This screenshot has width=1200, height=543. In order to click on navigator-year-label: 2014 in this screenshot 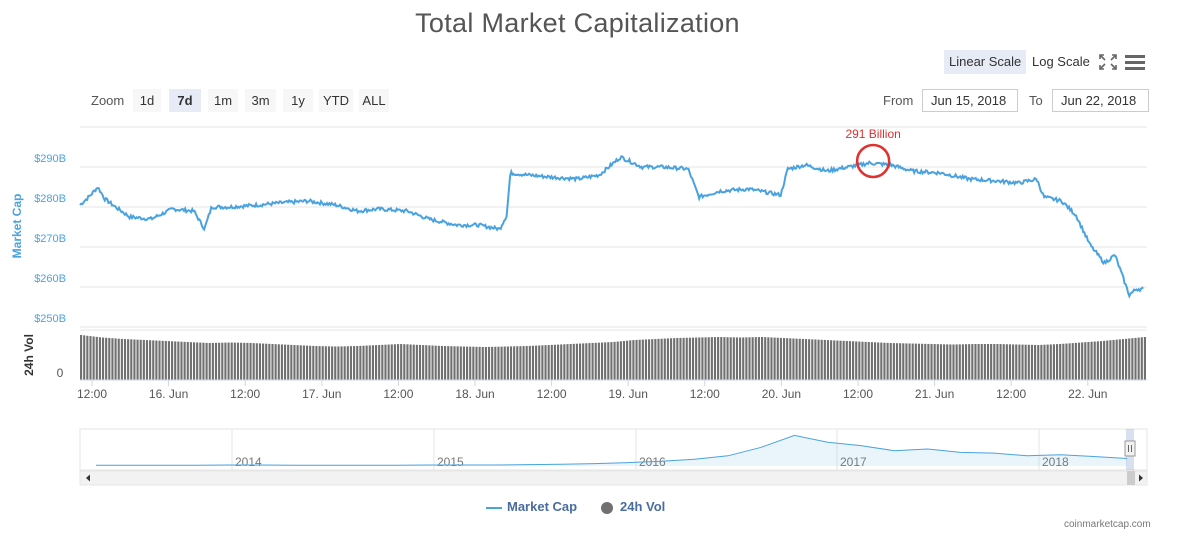, I will do `click(248, 462)`.